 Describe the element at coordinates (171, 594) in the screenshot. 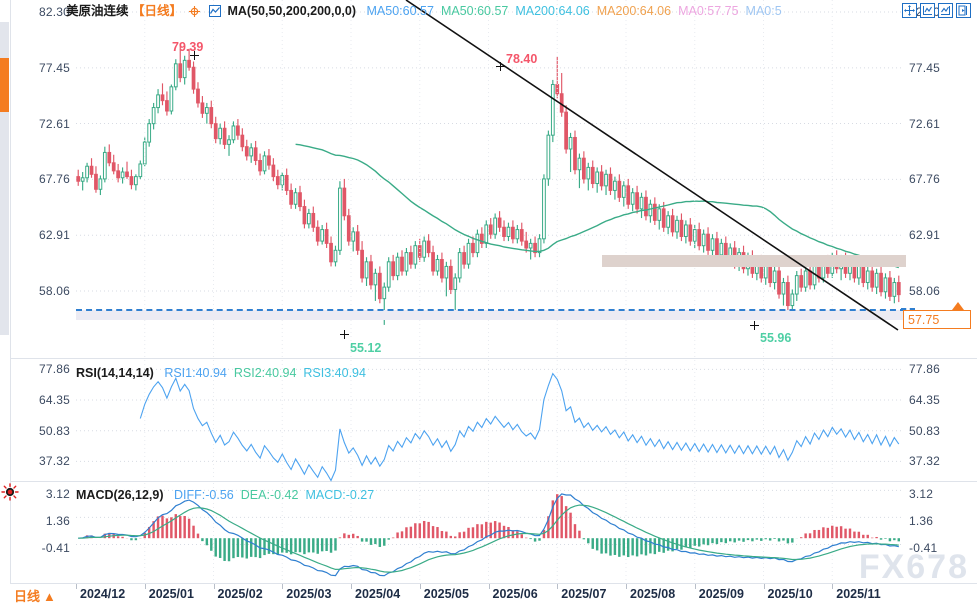

I see `date-label-1: 2025/01` at that location.